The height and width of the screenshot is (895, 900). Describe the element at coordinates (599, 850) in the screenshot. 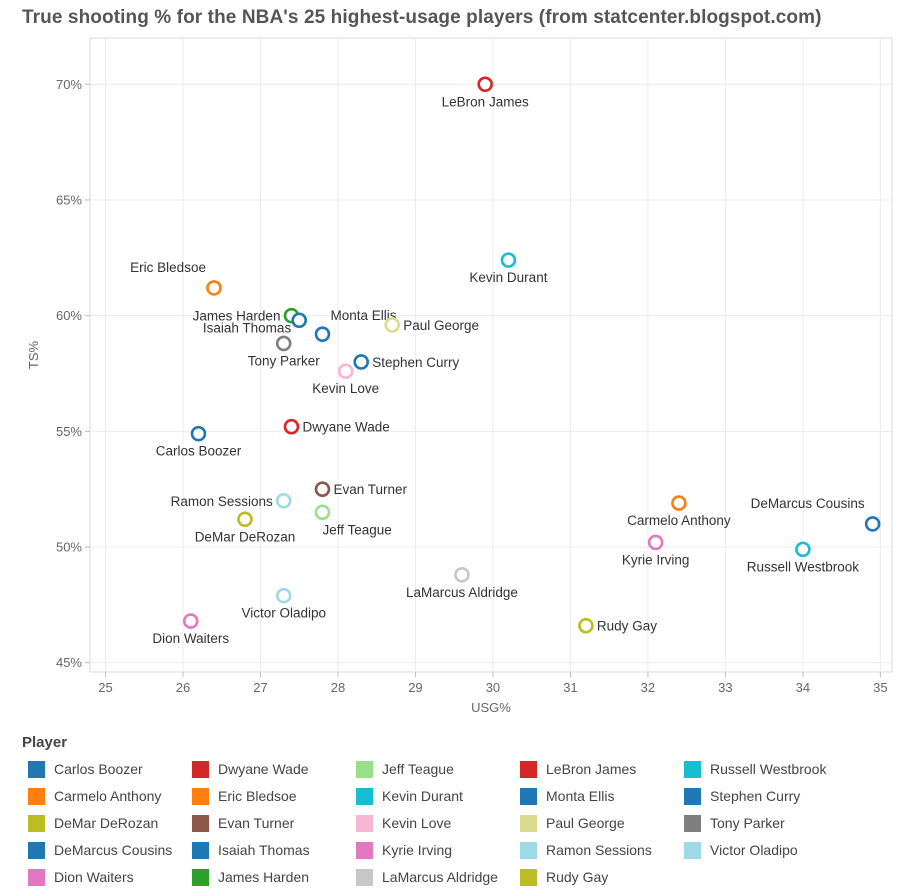

I see `legend-label: Ramon Sessions` at that location.